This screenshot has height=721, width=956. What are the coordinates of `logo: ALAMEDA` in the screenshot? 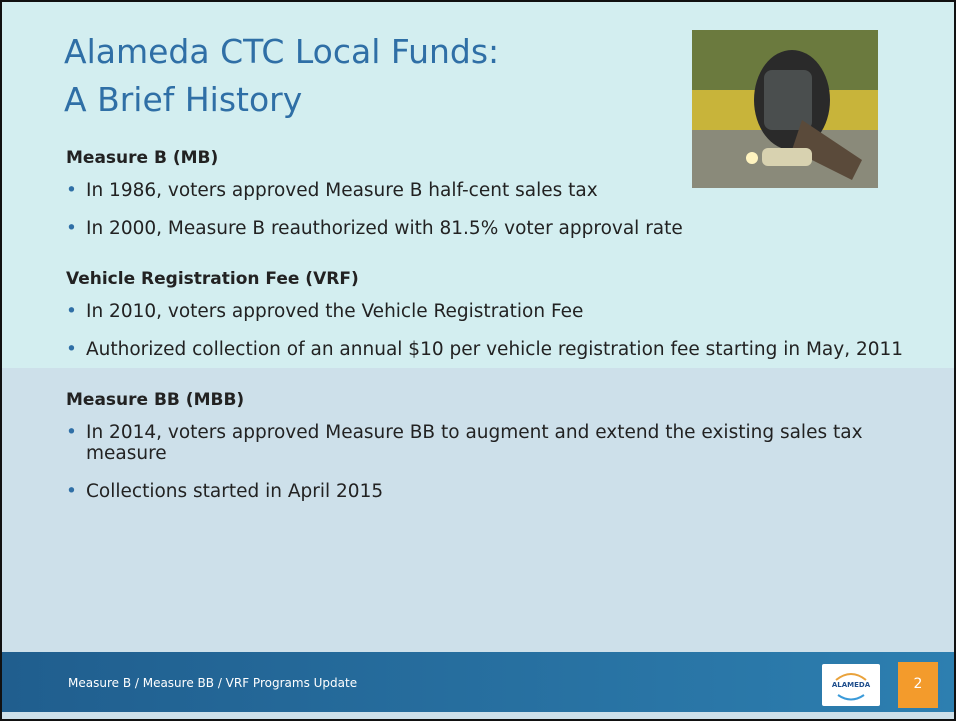 It's located at (851, 685).